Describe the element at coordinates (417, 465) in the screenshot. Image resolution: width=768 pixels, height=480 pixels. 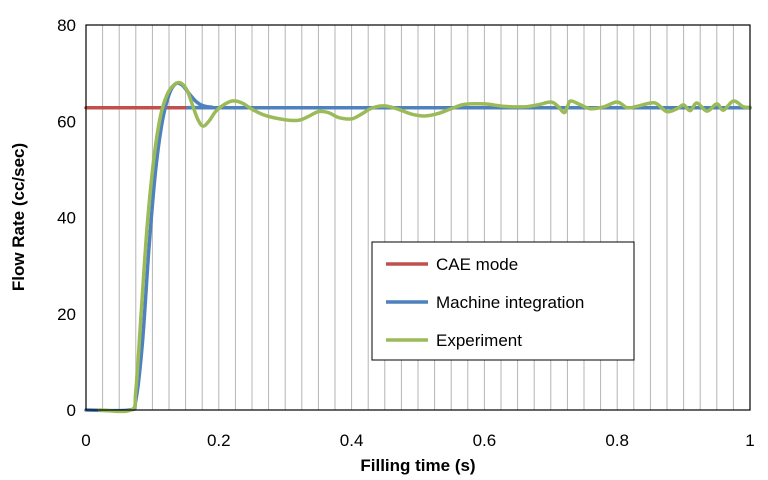
I see `x-axis-title: Filling time (s)` at that location.